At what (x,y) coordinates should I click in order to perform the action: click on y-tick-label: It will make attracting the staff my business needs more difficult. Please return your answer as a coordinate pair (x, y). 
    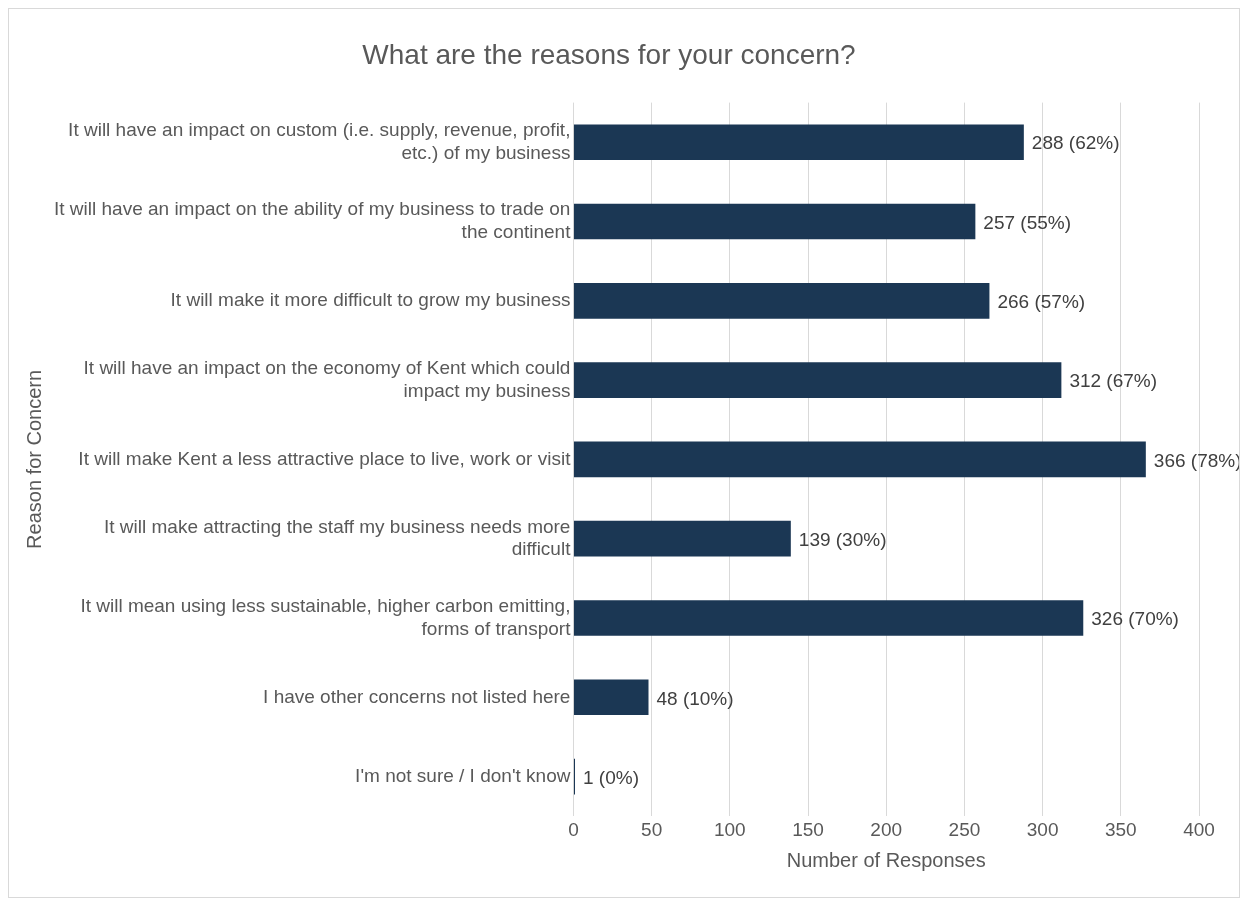
    Looking at the image, I should click on (338, 537).